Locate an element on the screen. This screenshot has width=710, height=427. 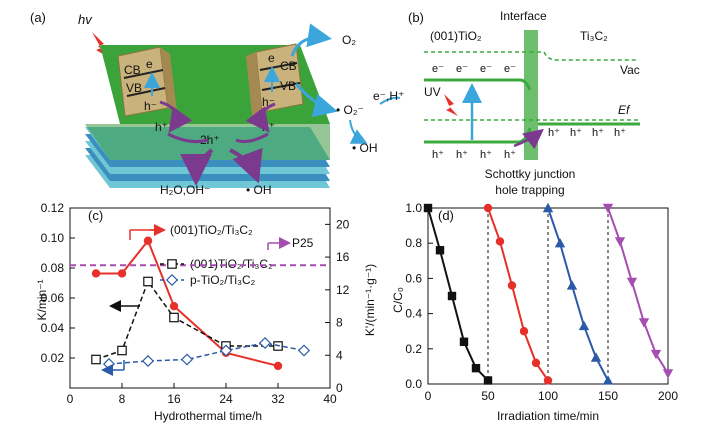
o2-label: O₂ is located at coordinates (349, 40).